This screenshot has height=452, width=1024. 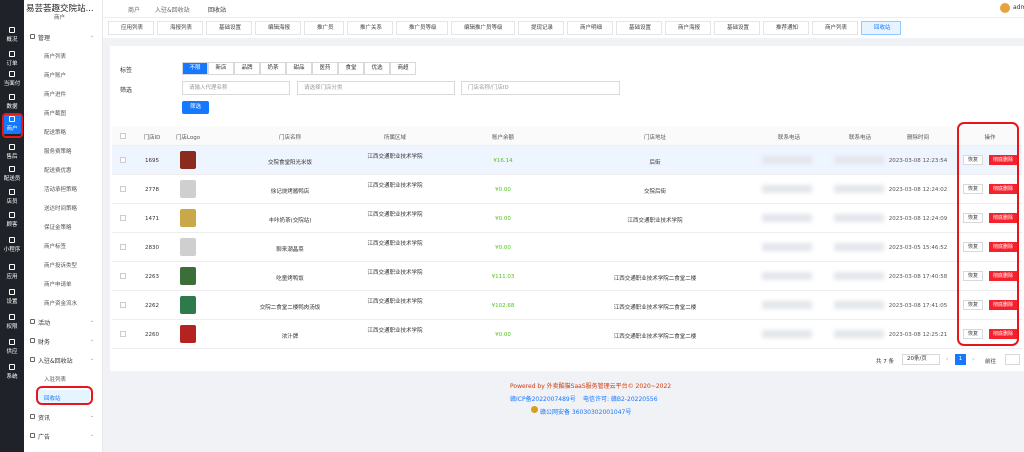 What do you see at coordinates (563, 9) in the screenshot?
I see `top-bar` at bounding box center [563, 9].